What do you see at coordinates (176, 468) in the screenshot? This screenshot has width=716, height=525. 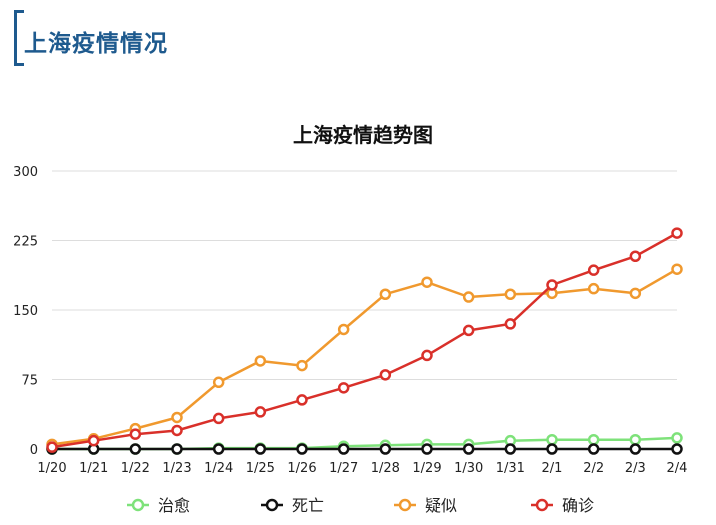 I see `x-tick-label: 1/23` at bounding box center [176, 468].